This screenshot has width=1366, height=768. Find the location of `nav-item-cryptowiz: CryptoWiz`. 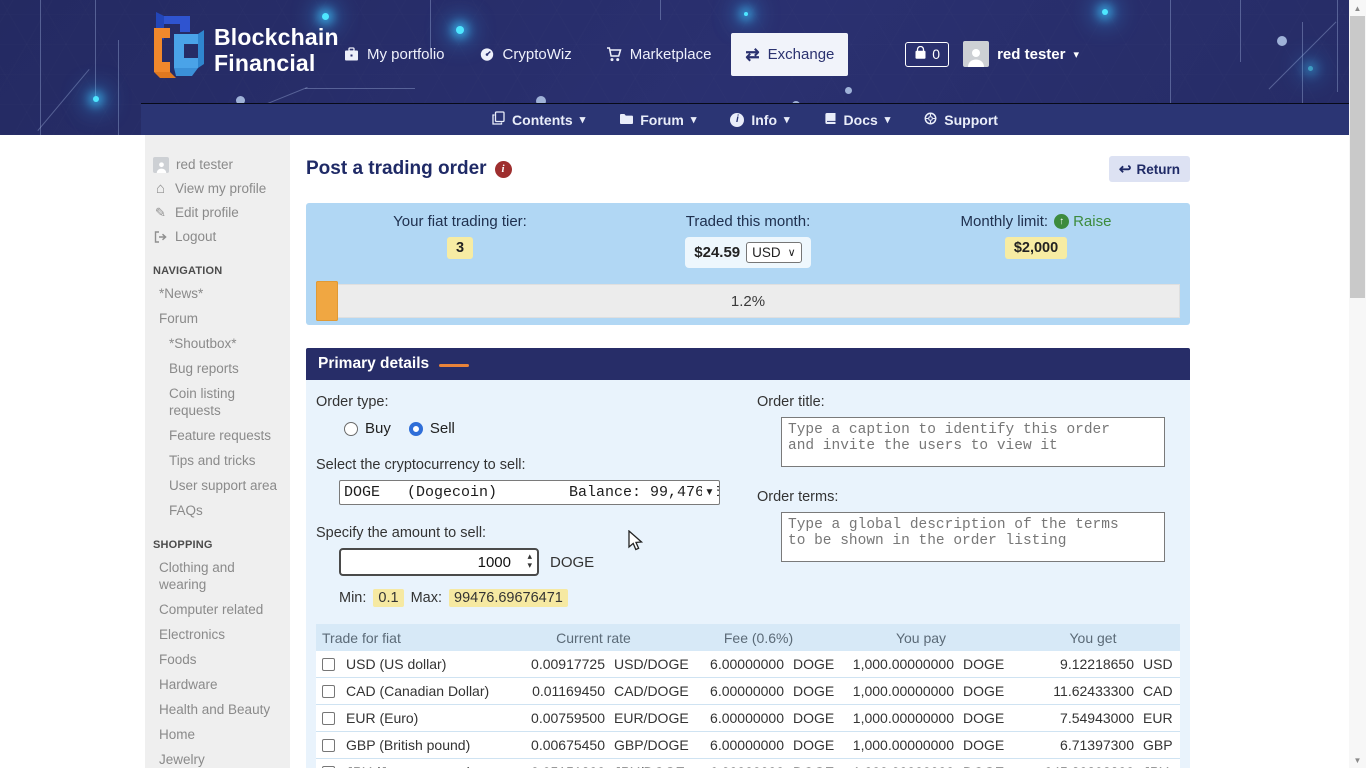

nav-item-cryptowiz: CryptoWiz is located at coordinates (525, 54).